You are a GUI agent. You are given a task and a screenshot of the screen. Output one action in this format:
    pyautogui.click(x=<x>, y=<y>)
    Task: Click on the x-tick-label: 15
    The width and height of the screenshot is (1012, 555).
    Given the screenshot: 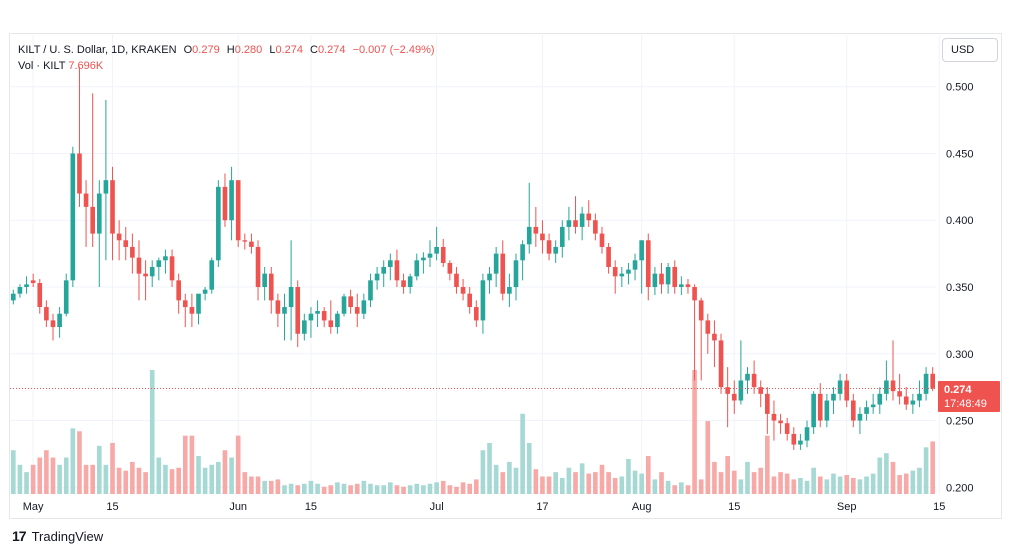 What is the action you would take?
    pyautogui.click(x=112, y=507)
    